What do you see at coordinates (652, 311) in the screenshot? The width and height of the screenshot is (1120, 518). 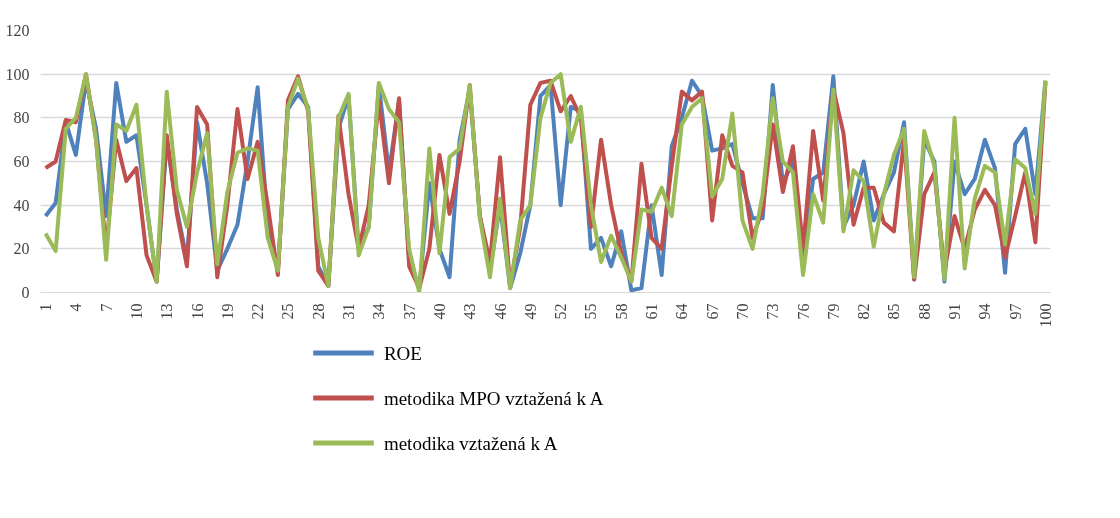 I see `x-tick-label: 61` at bounding box center [652, 311].